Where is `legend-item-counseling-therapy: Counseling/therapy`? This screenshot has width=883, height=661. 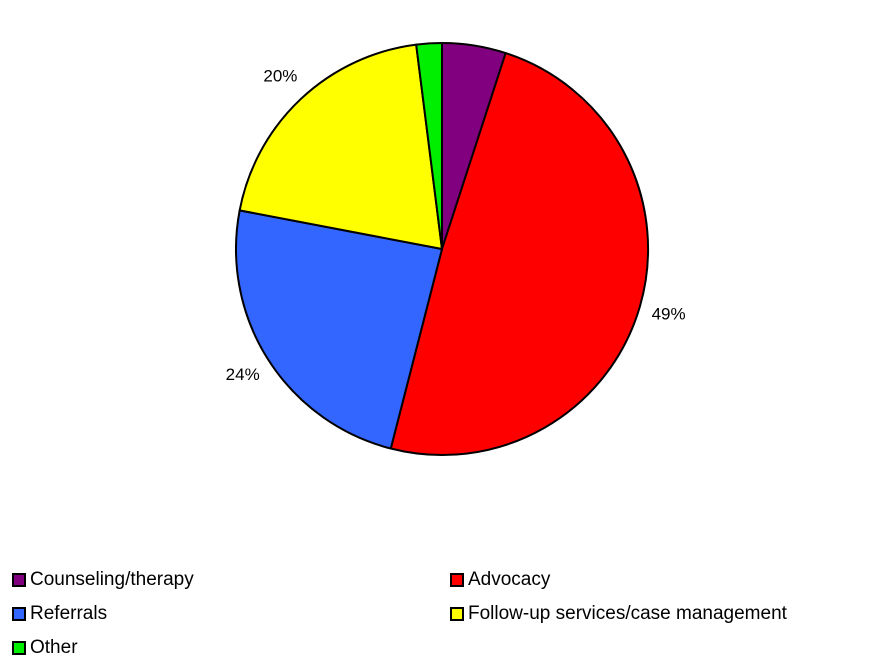
legend-item-counseling-therapy: Counseling/therapy is located at coordinates (103, 580).